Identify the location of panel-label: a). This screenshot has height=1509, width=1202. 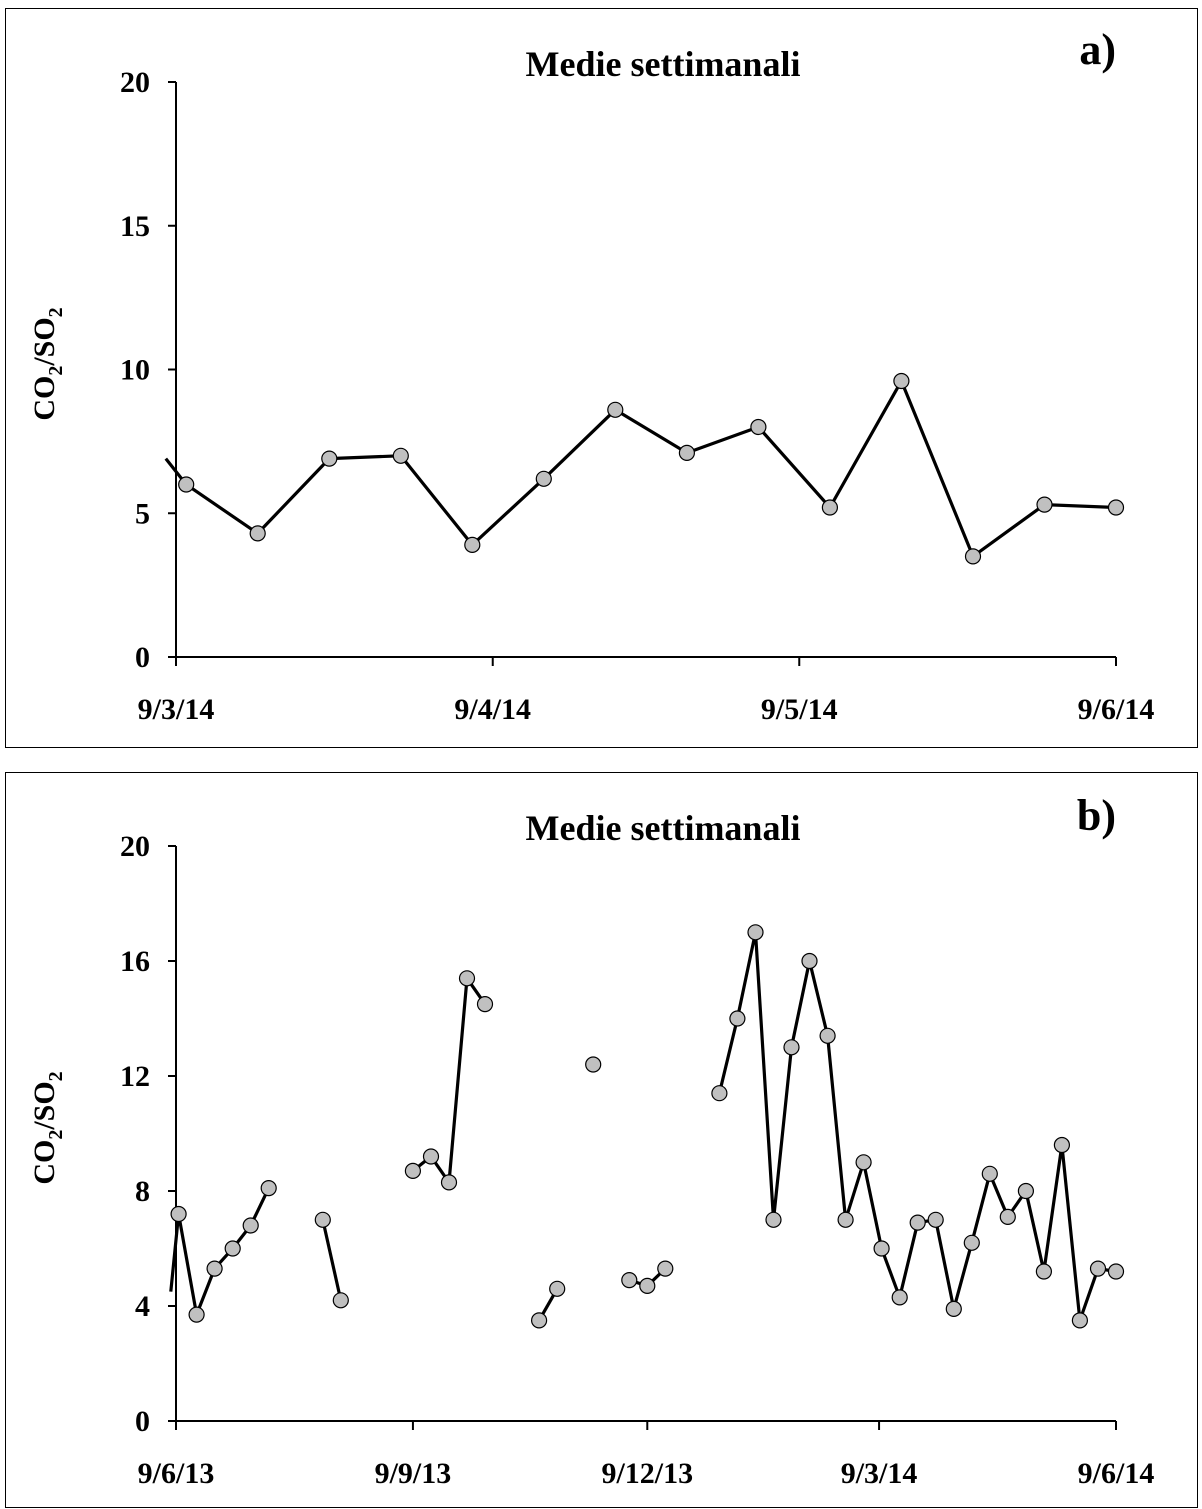
(1097, 49).